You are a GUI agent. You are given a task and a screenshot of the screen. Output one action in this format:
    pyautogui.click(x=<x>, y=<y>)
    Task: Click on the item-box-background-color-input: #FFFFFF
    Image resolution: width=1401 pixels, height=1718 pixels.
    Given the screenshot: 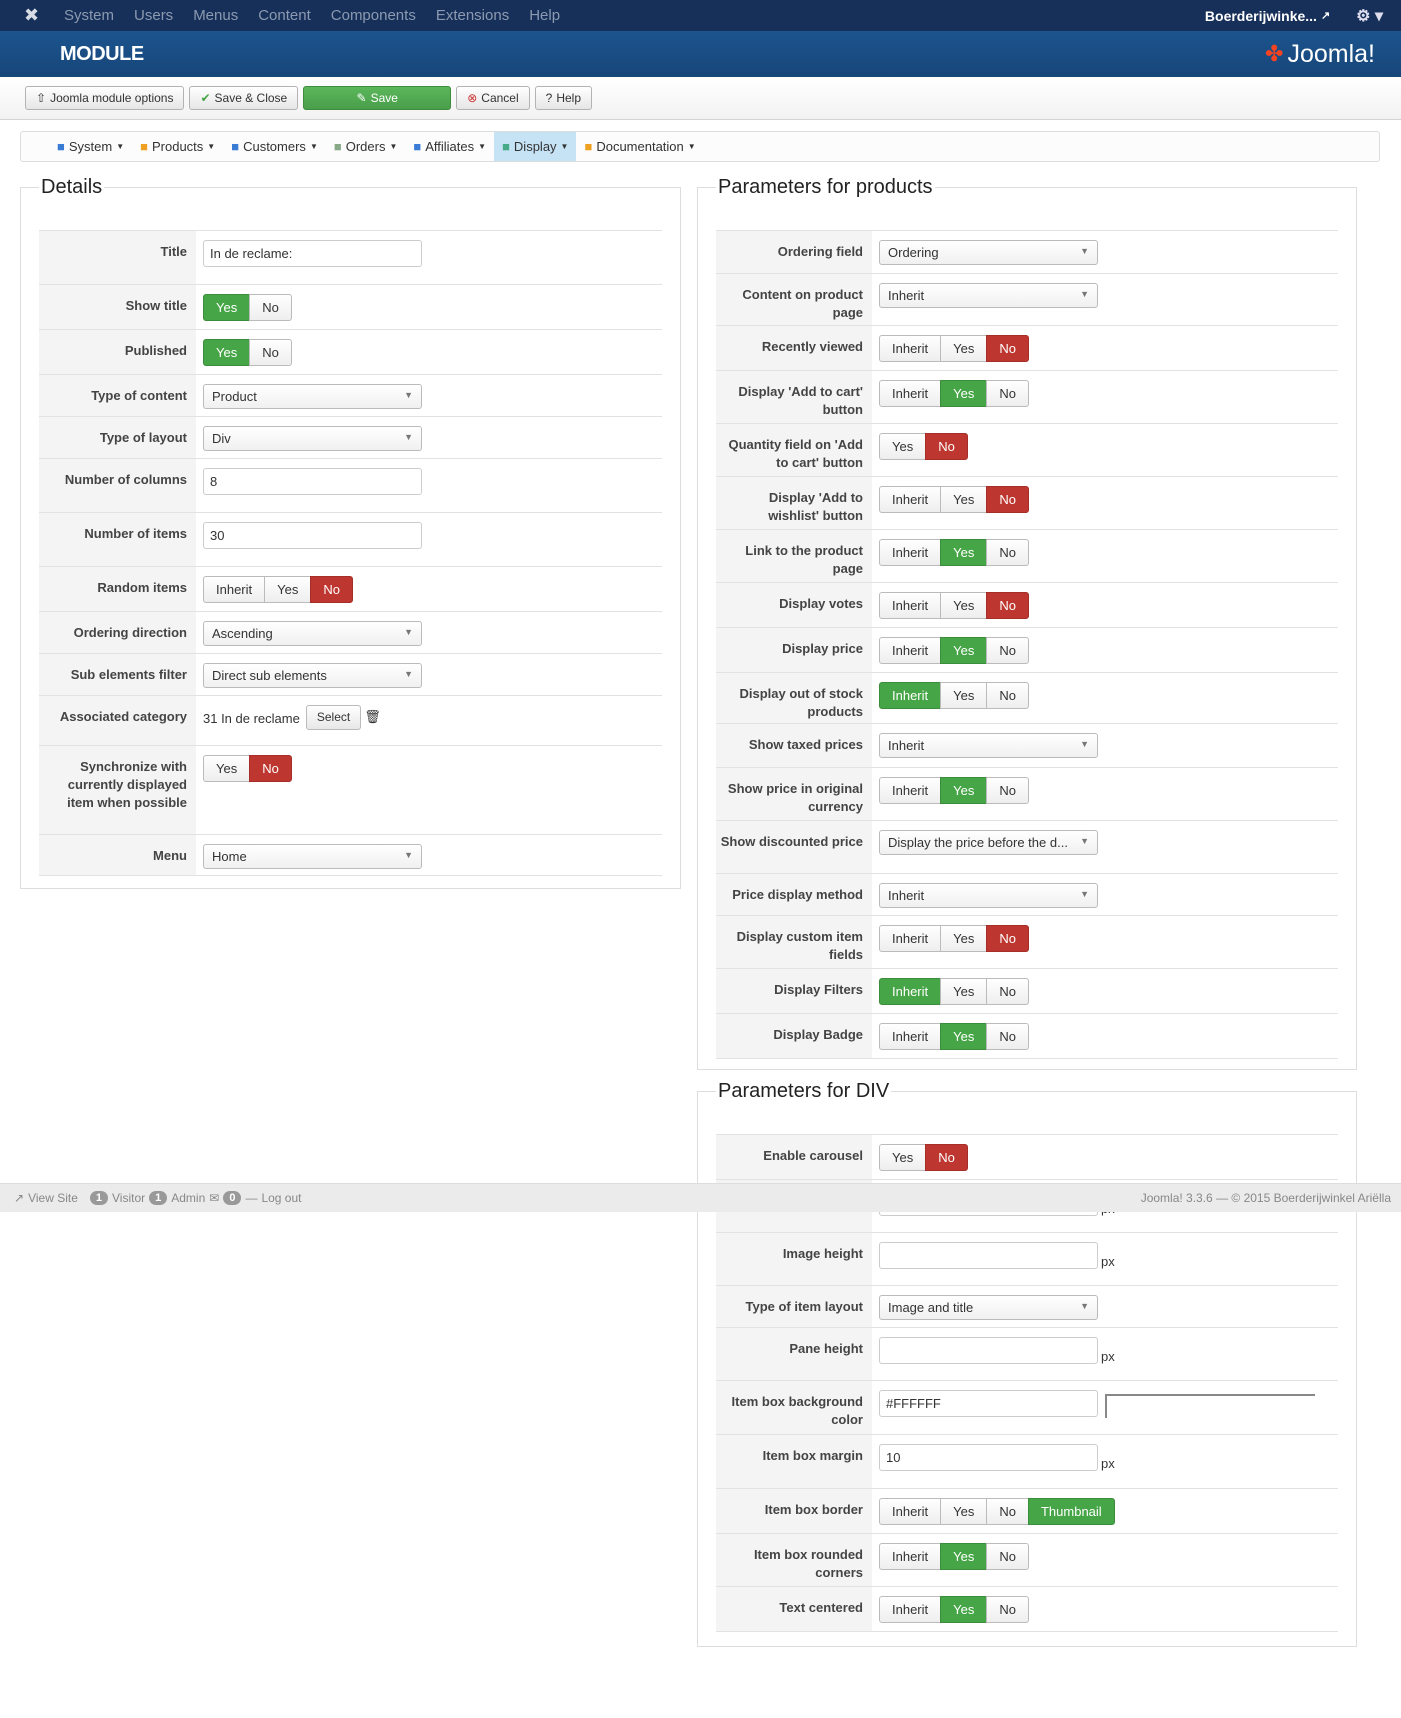 What is the action you would take?
    pyautogui.click(x=988, y=1403)
    